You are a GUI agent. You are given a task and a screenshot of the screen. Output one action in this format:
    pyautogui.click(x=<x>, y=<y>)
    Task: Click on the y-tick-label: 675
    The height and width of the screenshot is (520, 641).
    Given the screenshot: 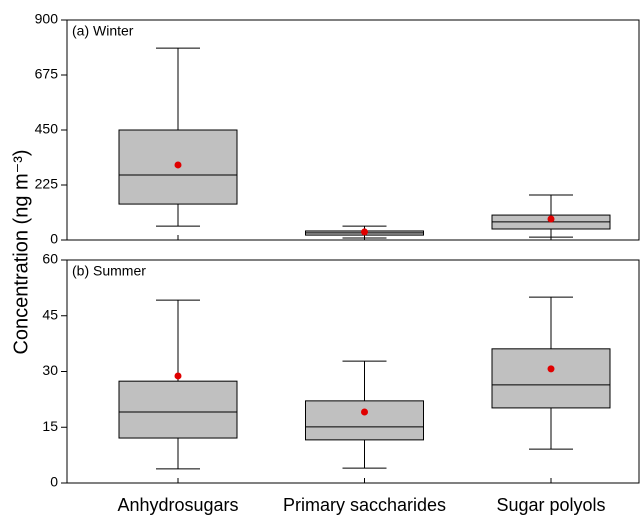 What is the action you would take?
    pyautogui.click(x=47, y=74)
    